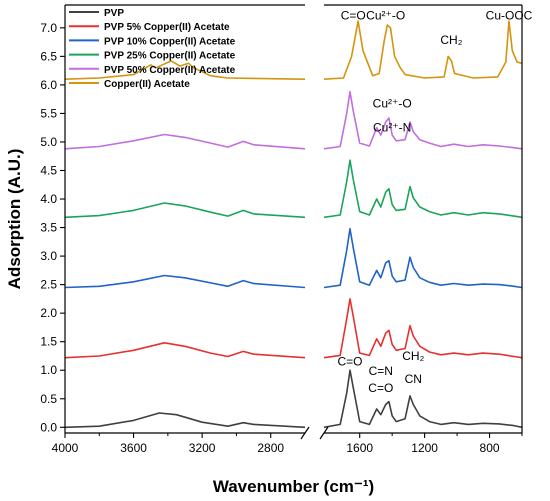  I want to click on x-tick-label: 4000, so click(65, 448).